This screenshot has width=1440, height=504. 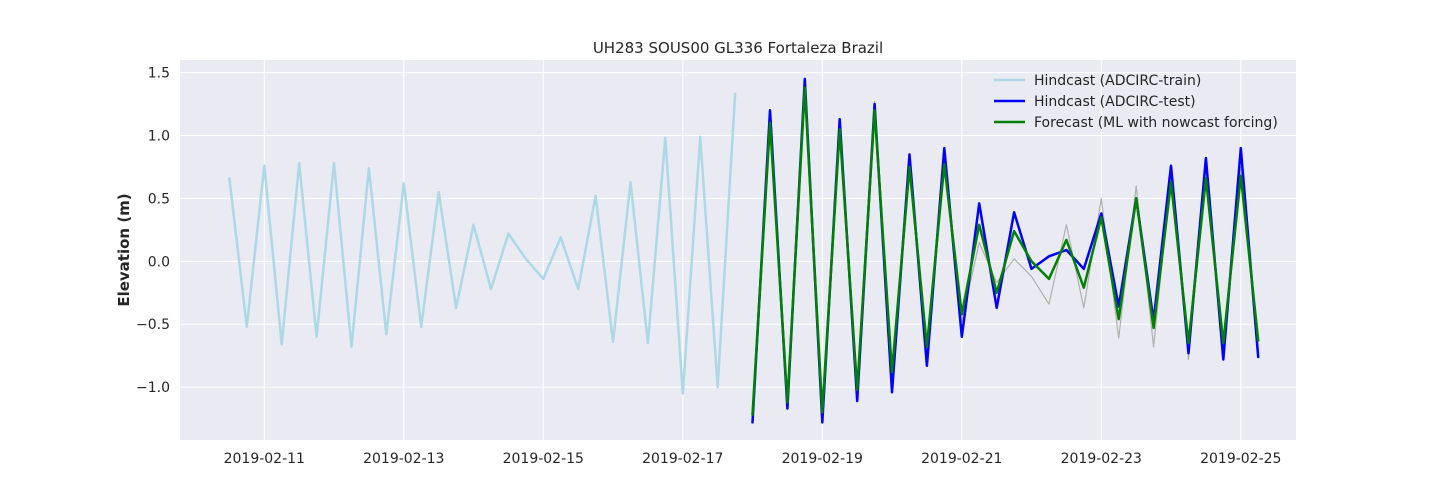 What do you see at coordinates (1156, 123) in the screenshot?
I see `legend-label-2: Forecast (ML with nowcast forcing)` at bounding box center [1156, 123].